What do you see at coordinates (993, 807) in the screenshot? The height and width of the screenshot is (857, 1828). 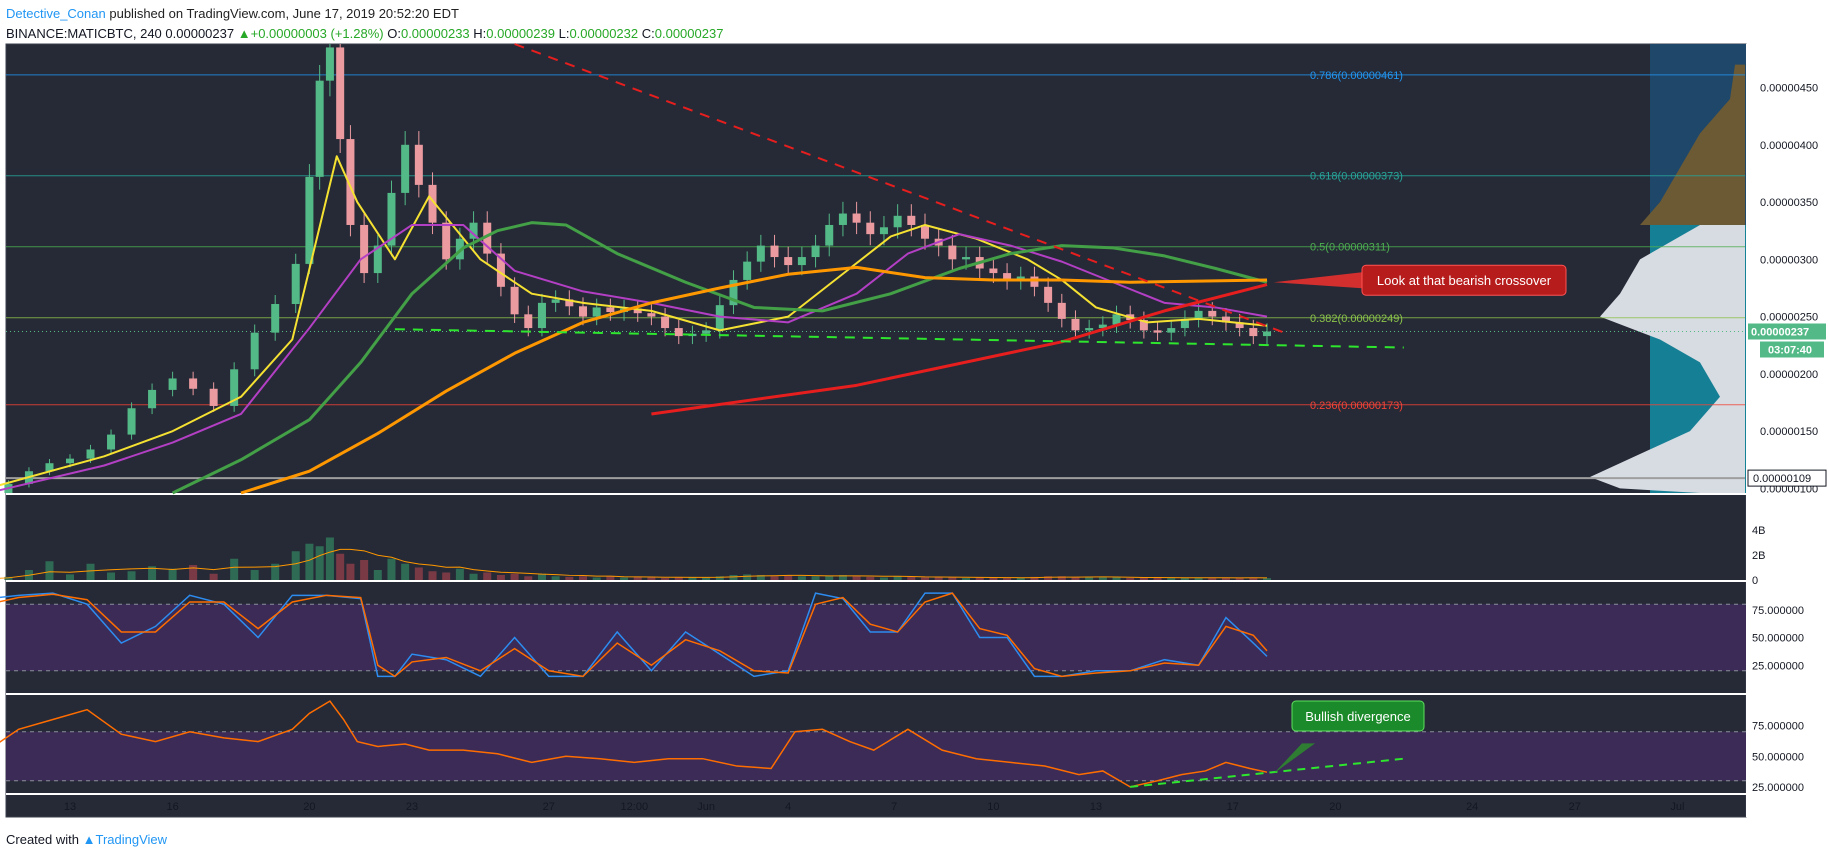 I see `time-tick-label: 10` at bounding box center [993, 807].